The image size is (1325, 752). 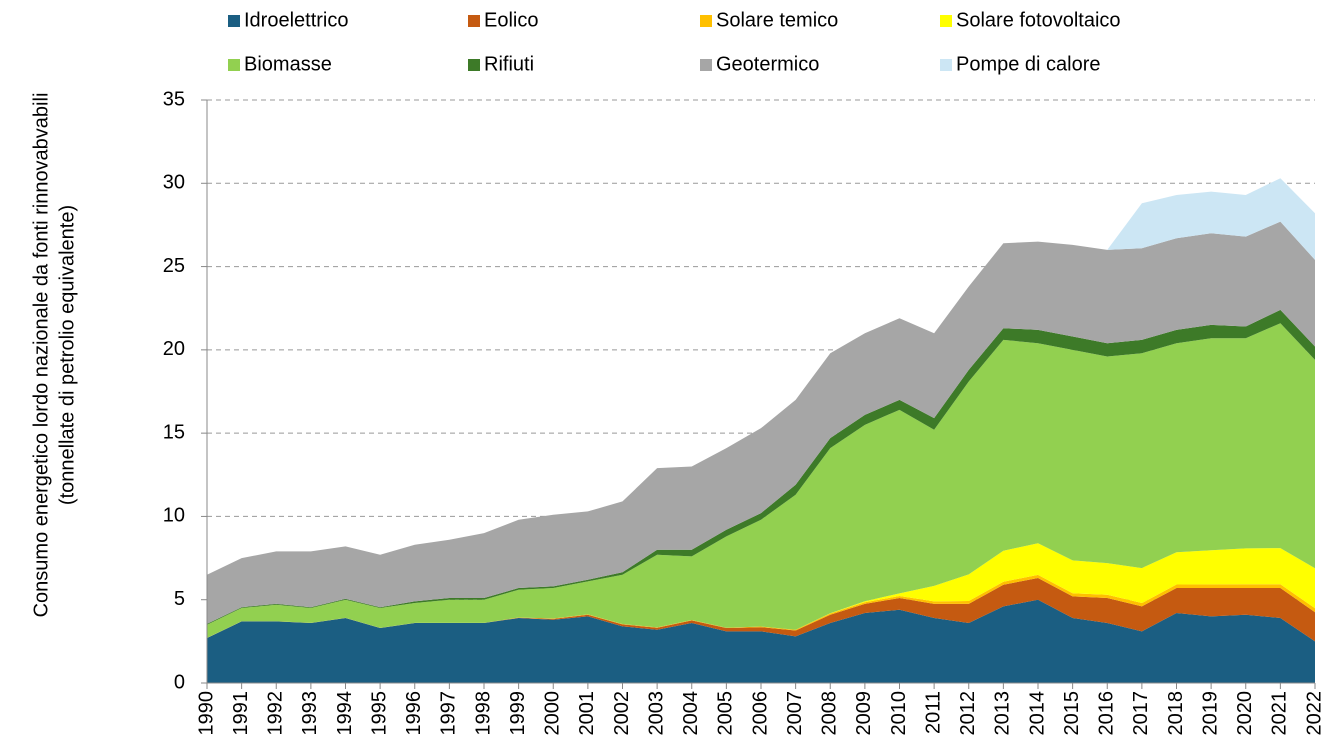 I want to click on x-tick-label: 2007, so click(x=795, y=713).